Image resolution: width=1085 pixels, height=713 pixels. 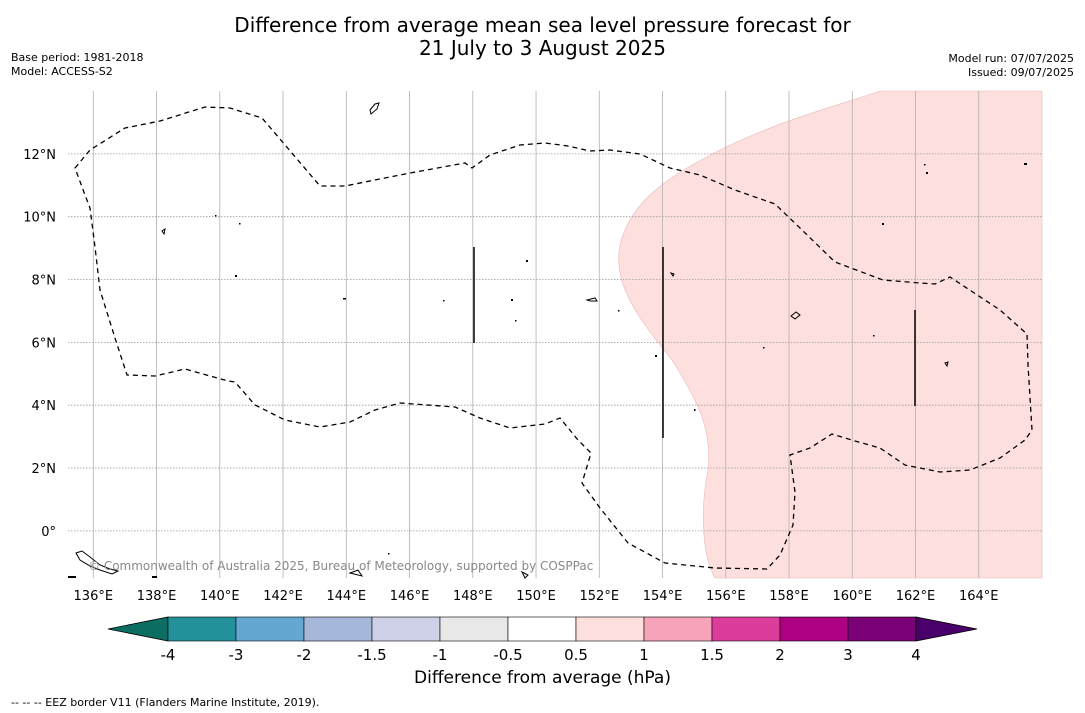 I want to click on x-tick-label: 138°E, so click(x=157, y=596).